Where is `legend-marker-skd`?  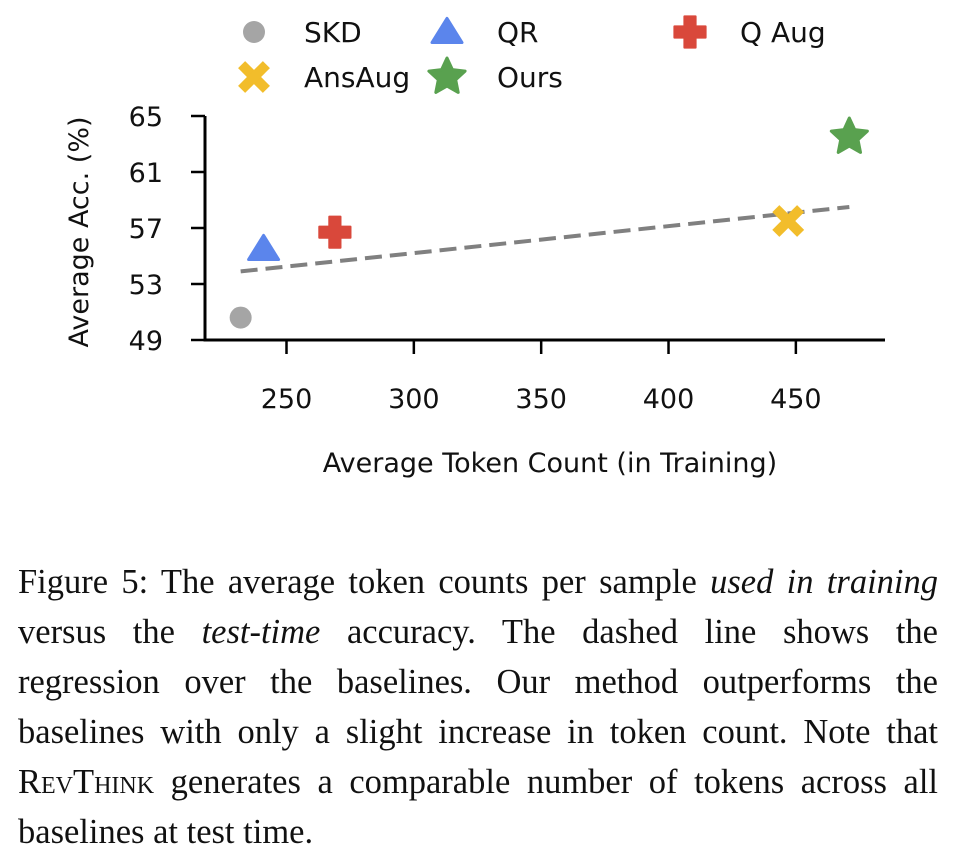 legend-marker-skd is located at coordinates (254, 32).